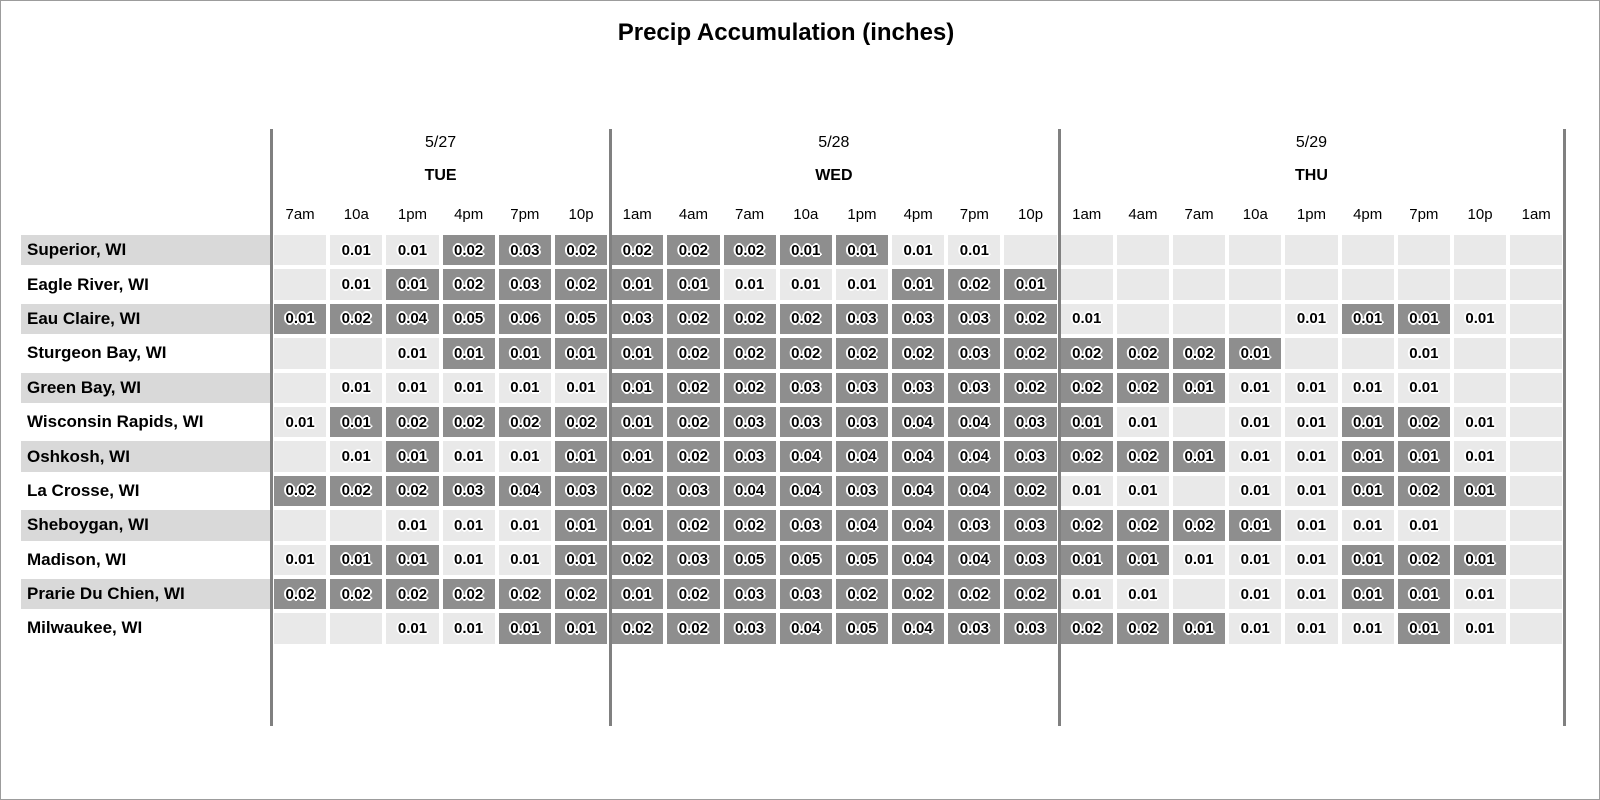  Describe the element at coordinates (1424, 214) in the screenshot. I see `hour-label: 7pm` at that location.